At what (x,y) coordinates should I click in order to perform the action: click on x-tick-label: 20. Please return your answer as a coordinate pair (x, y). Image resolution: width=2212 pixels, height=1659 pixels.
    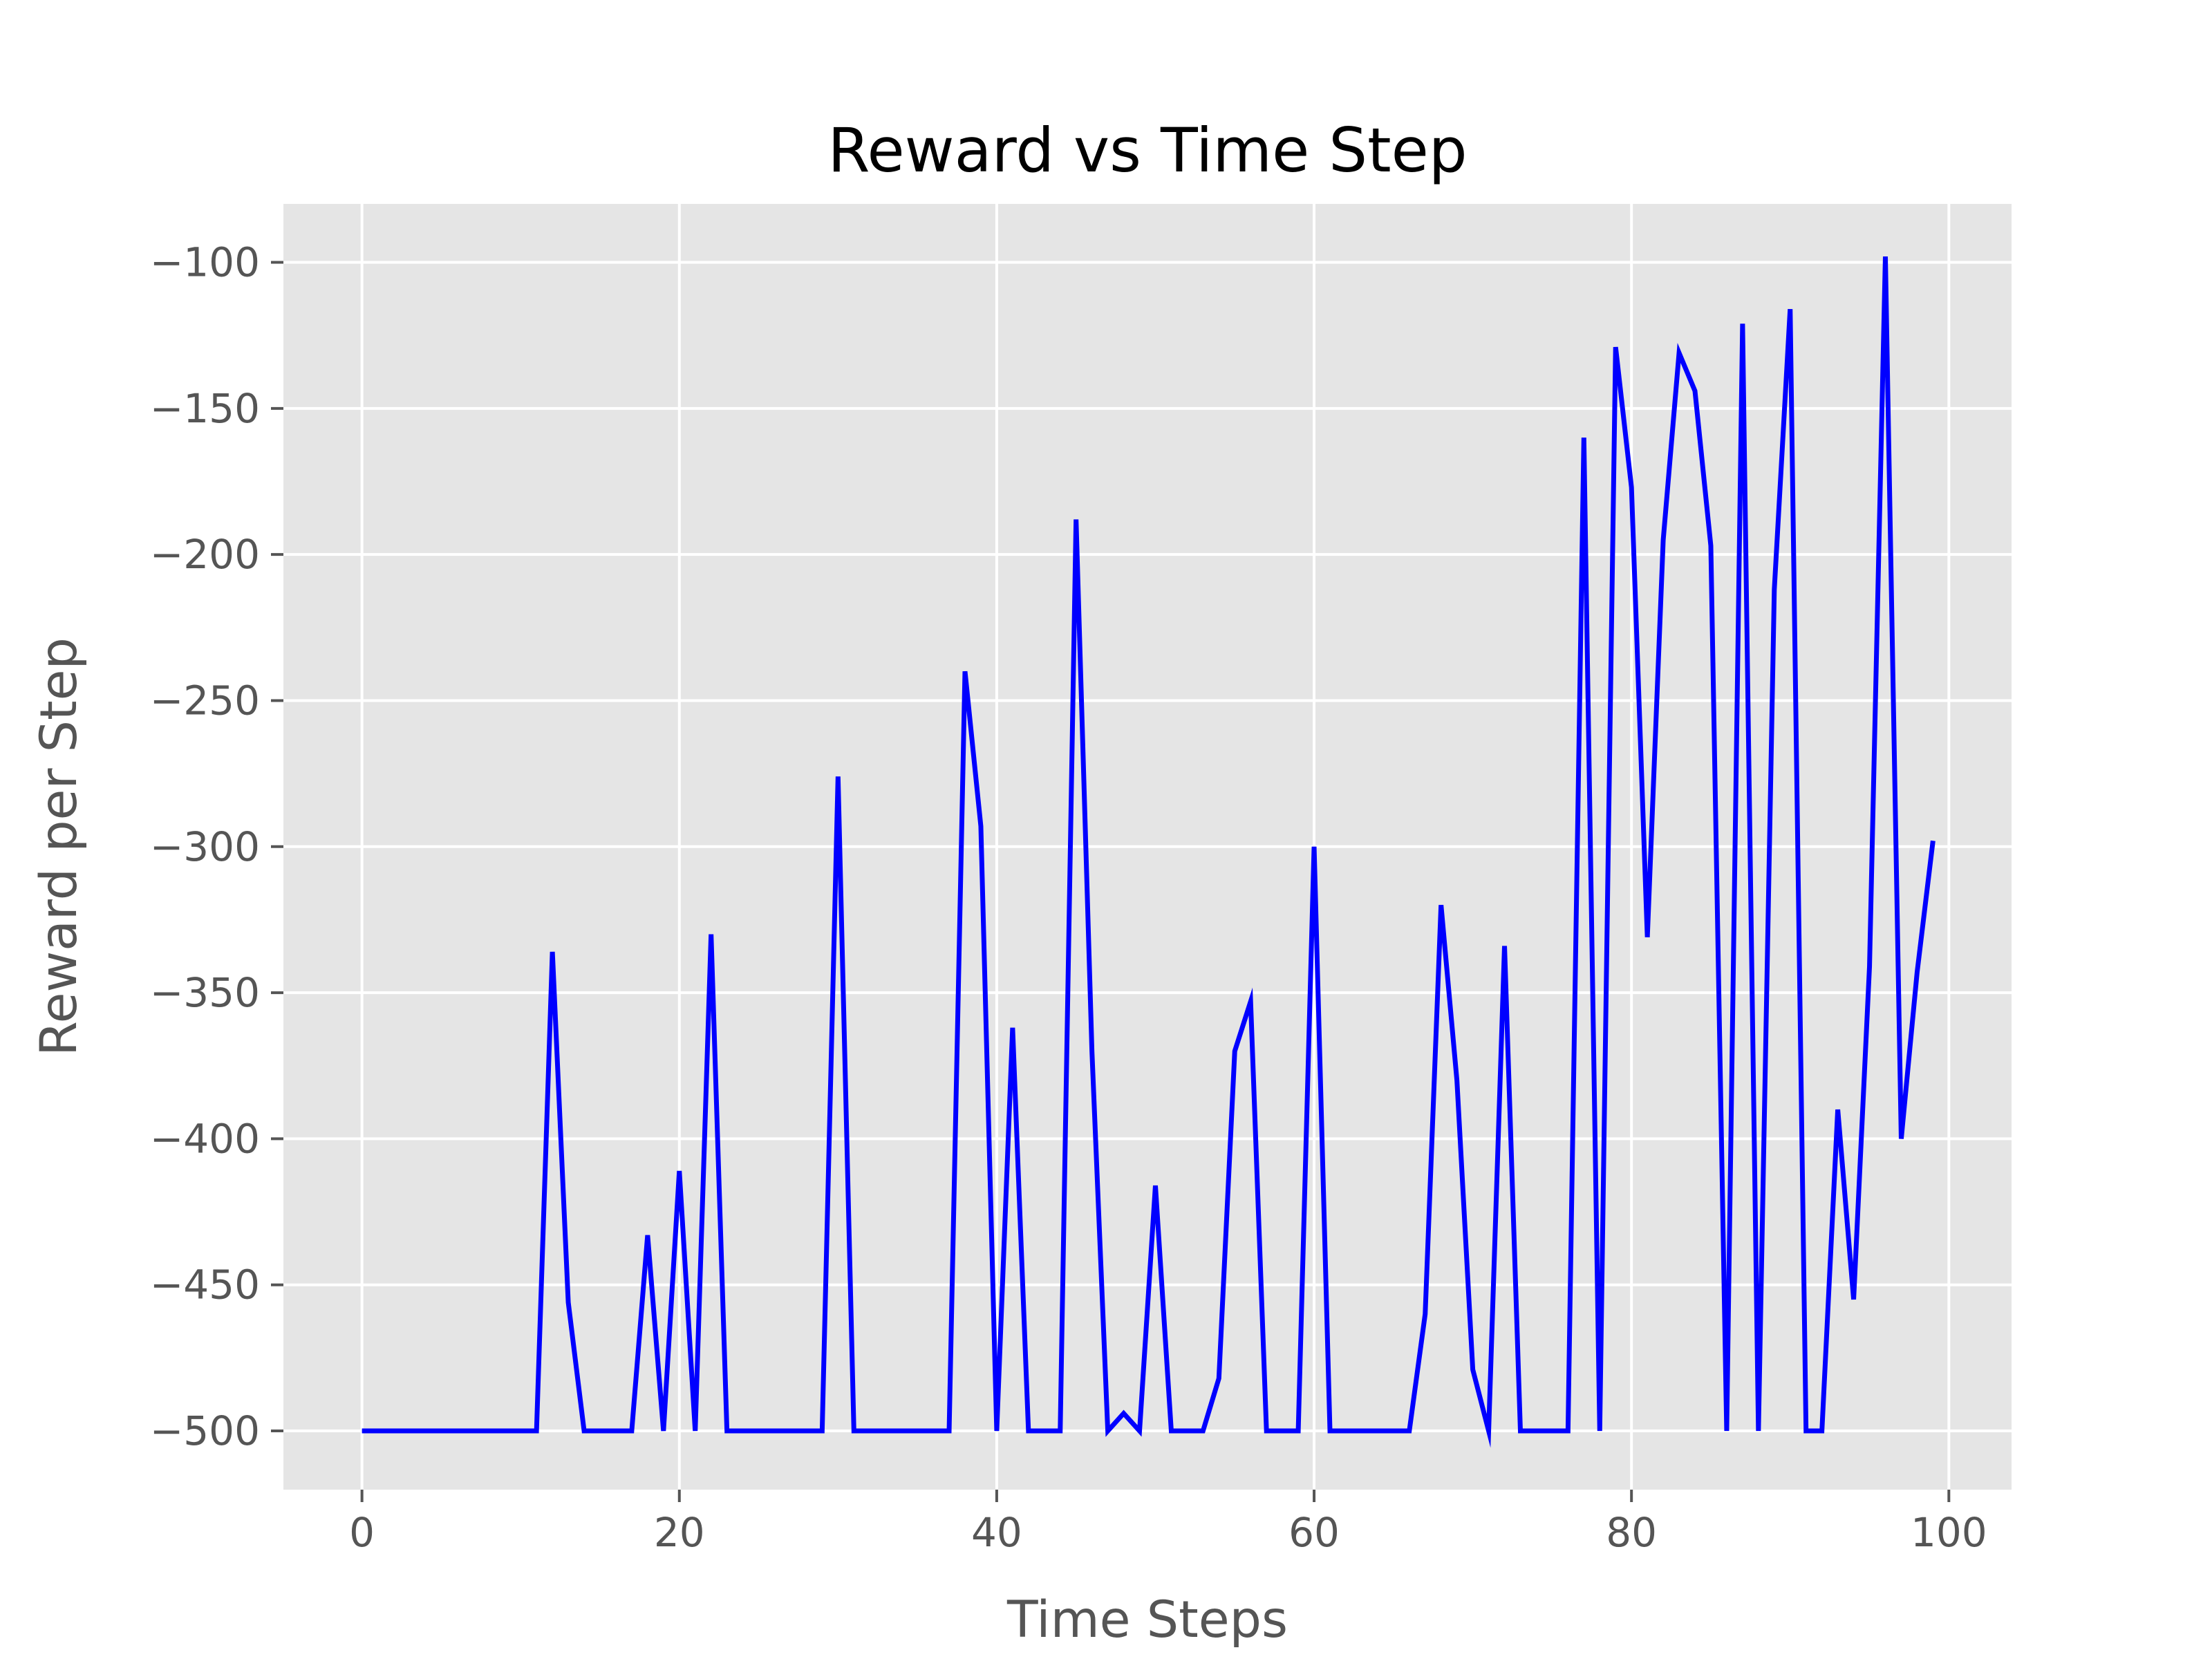
    Looking at the image, I should click on (679, 1532).